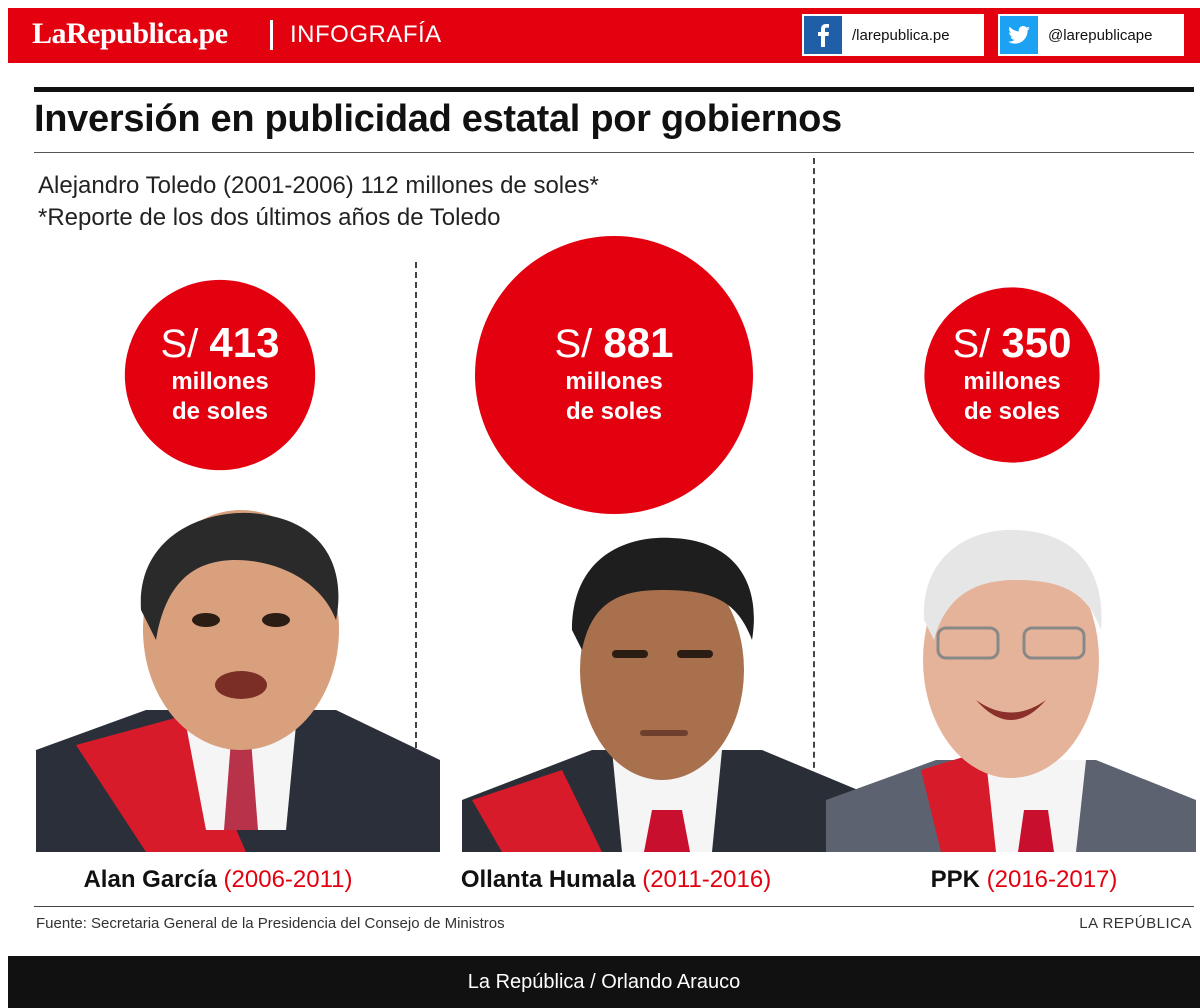 Image resolution: width=1200 pixels, height=1008 pixels. What do you see at coordinates (1012, 342) in the screenshot?
I see `bubble-value-label: S/ 350` at bounding box center [1012, 342].